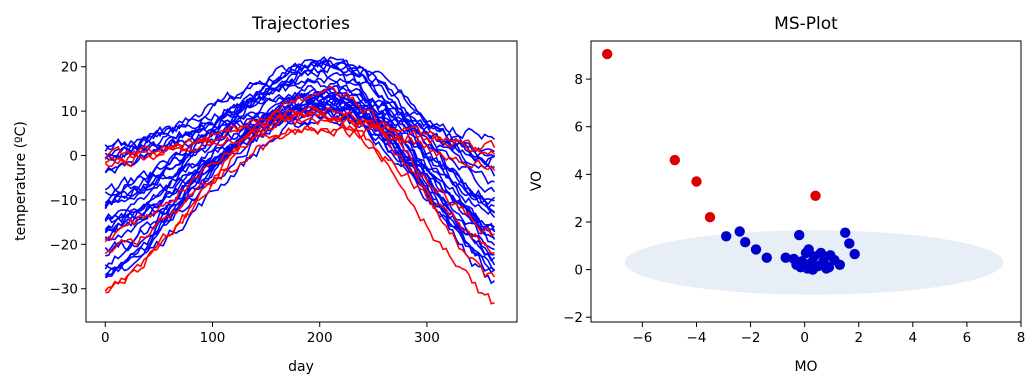 This screenshot has height=375, width=1028. Describe the element at coordinates (642, 338) in the screenshot. I see `x-tick-label: −6` at that location.